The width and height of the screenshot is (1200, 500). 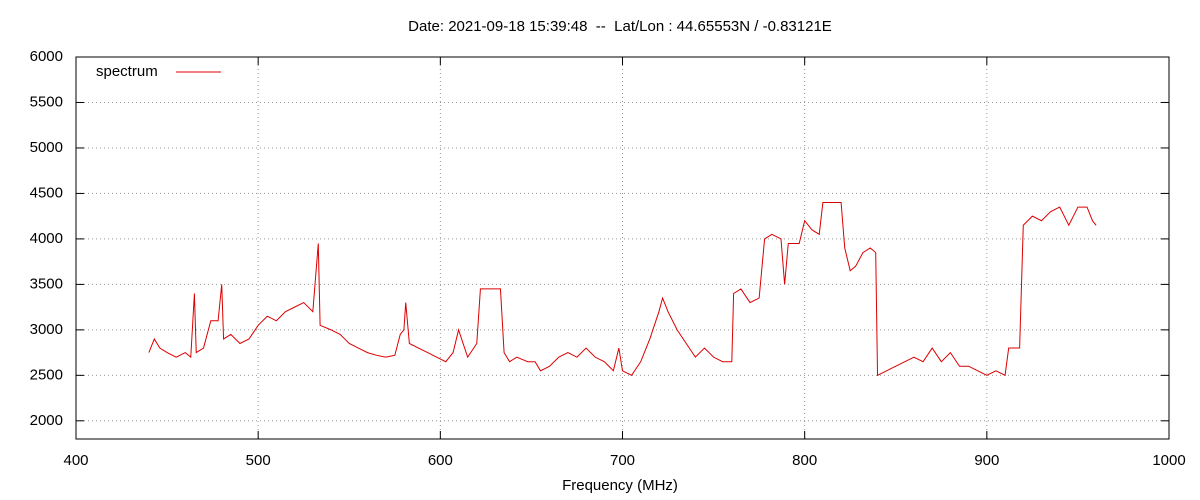 What do you see at coordinates (620, 485) in the screenshot?
I see `x-axis-label: Frequency (MHz)` at bounding box center [620, 485].